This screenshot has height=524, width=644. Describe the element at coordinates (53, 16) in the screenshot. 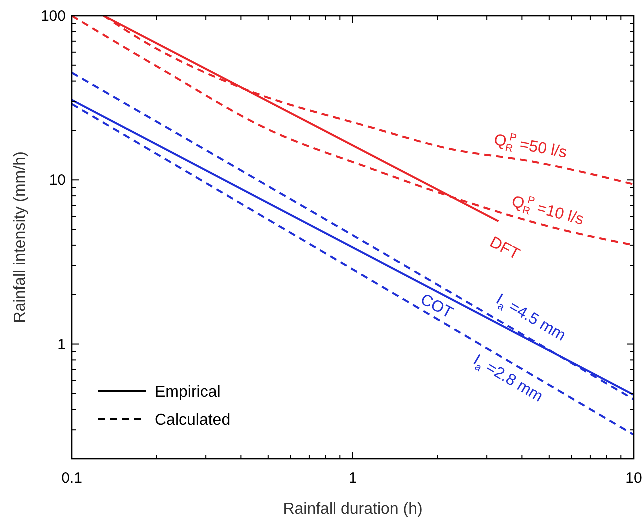

I see `y-tick-label: 100` at that location.